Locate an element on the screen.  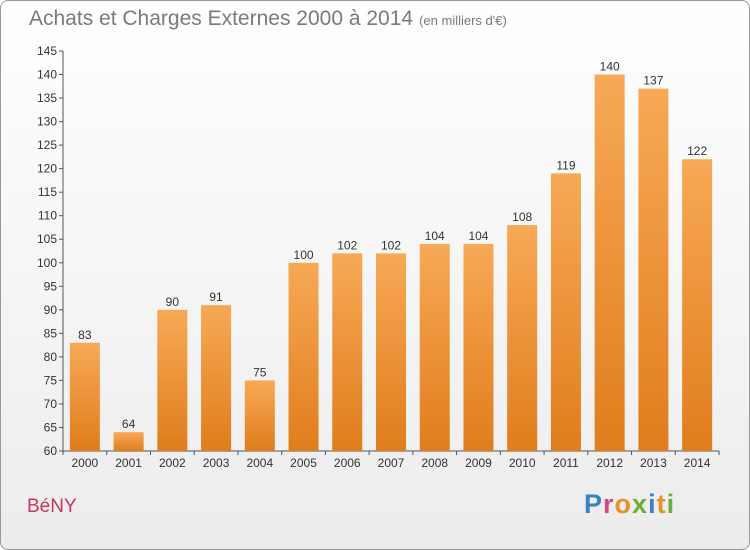
value-label-2010: 108 is located at coordinates (522, 217).